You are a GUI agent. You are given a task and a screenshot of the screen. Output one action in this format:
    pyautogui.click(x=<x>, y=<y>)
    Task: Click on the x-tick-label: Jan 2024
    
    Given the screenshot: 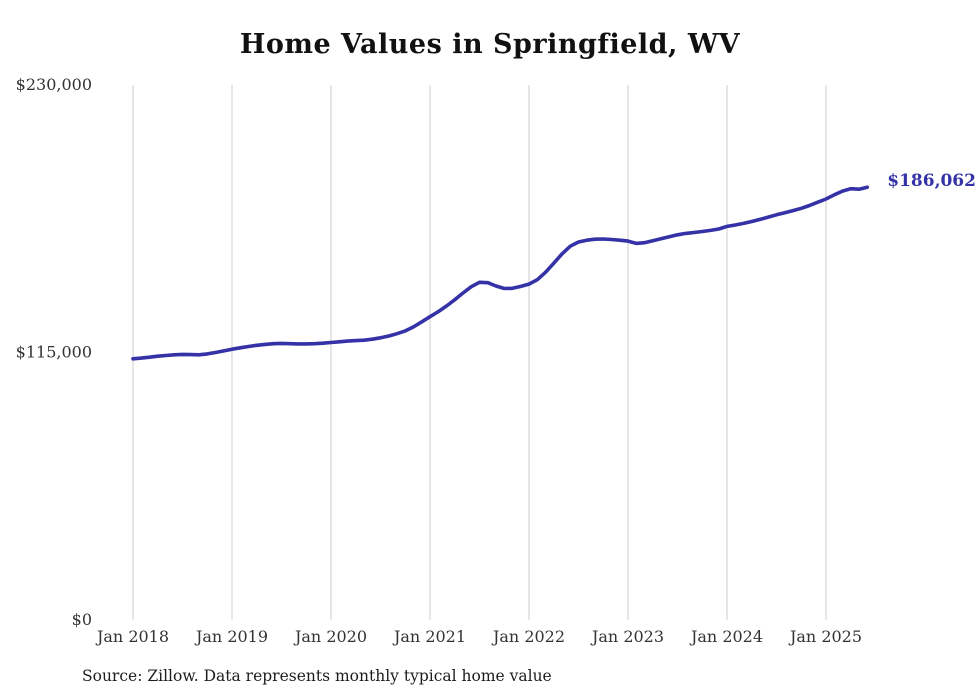 What is the action you would take?
    pyautogui.click(x=726, y=636)
    